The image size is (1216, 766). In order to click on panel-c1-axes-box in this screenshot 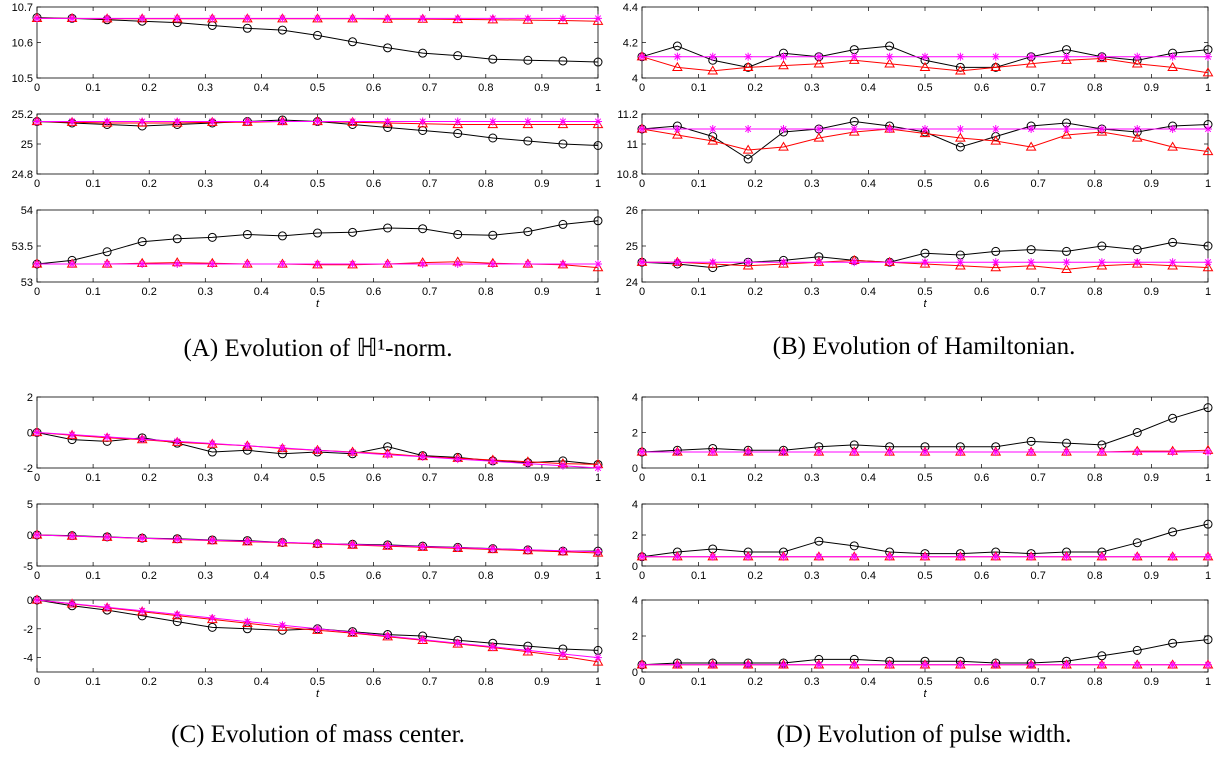, I will do `click(317, 432)`.